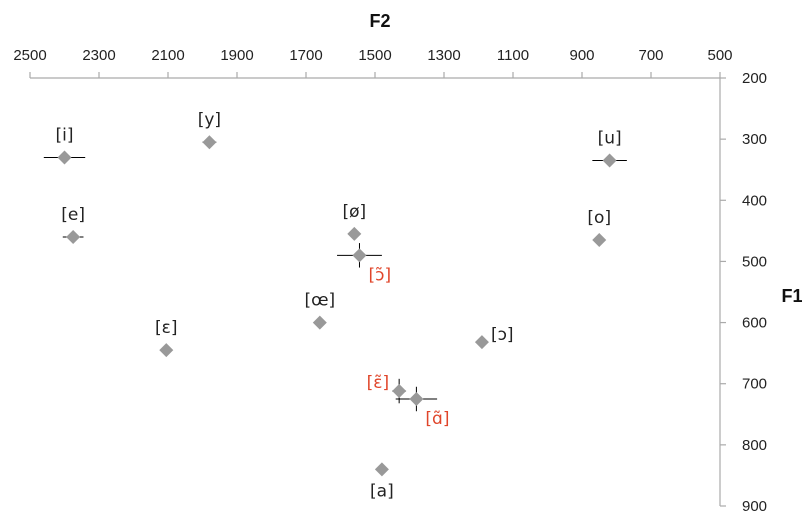 The width and height of the screenshot is (803, 521). I want to click on x-tick-label: 1900, so click(236, 55).